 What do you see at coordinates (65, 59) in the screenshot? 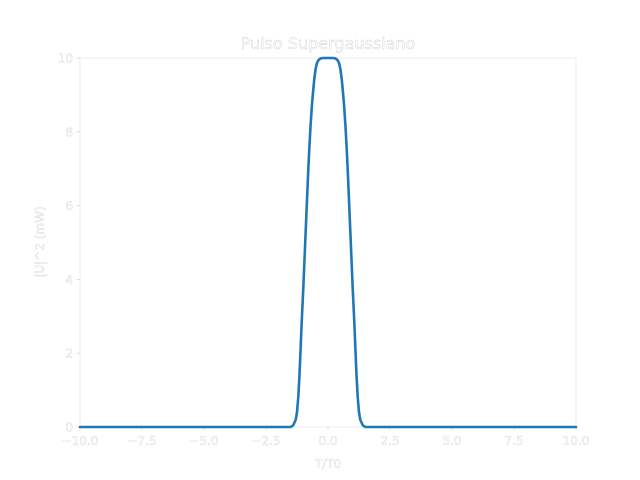
I see `y-tick-label: 10` at bounding box center [65, 59].